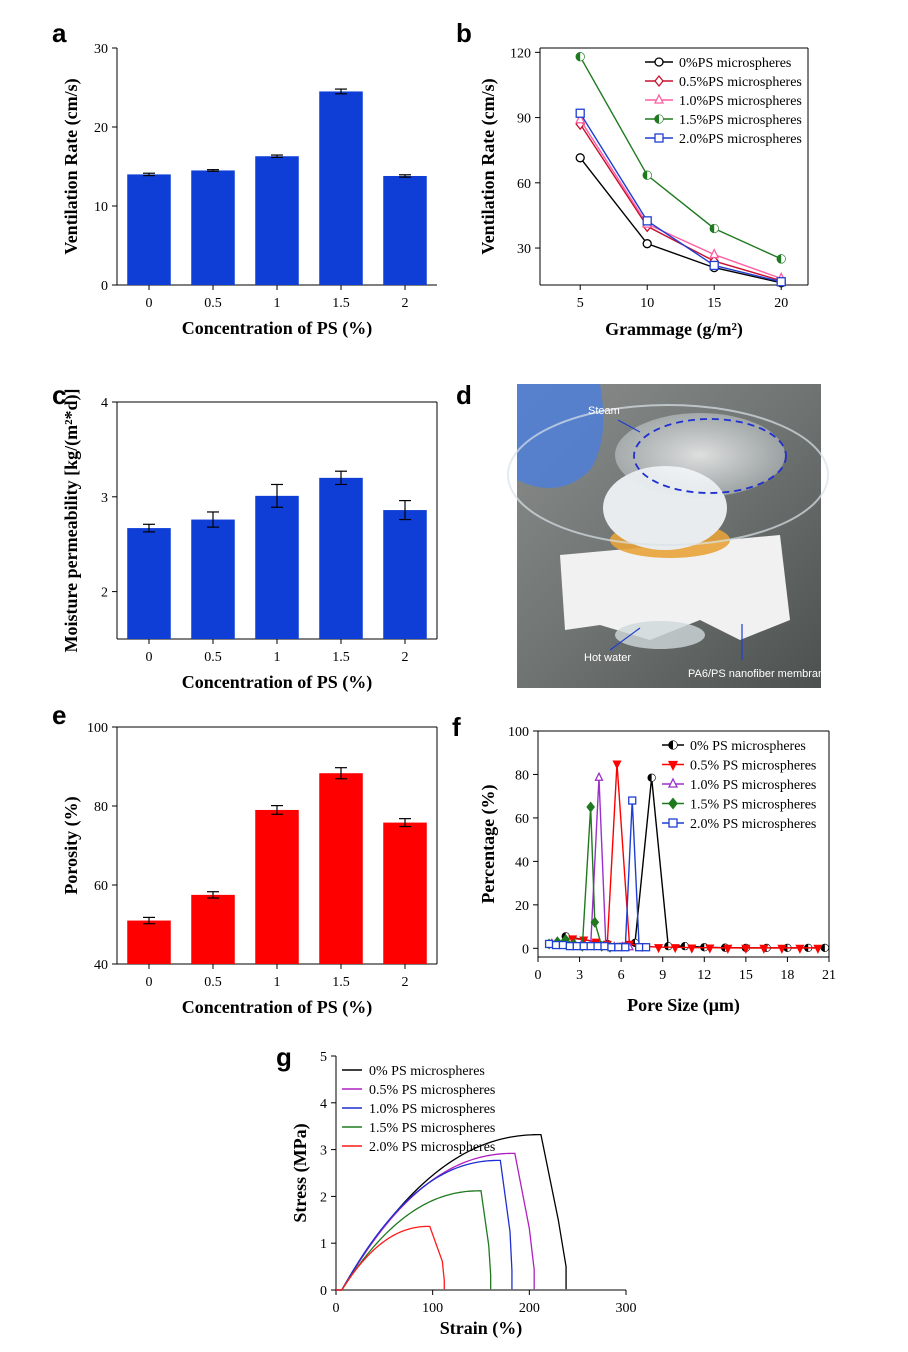 The height and width of the screenshot is (1352, 908). Describe the element at coordinates (660, 635) in the screenshot. I see `hot-water-beaker` at that location.